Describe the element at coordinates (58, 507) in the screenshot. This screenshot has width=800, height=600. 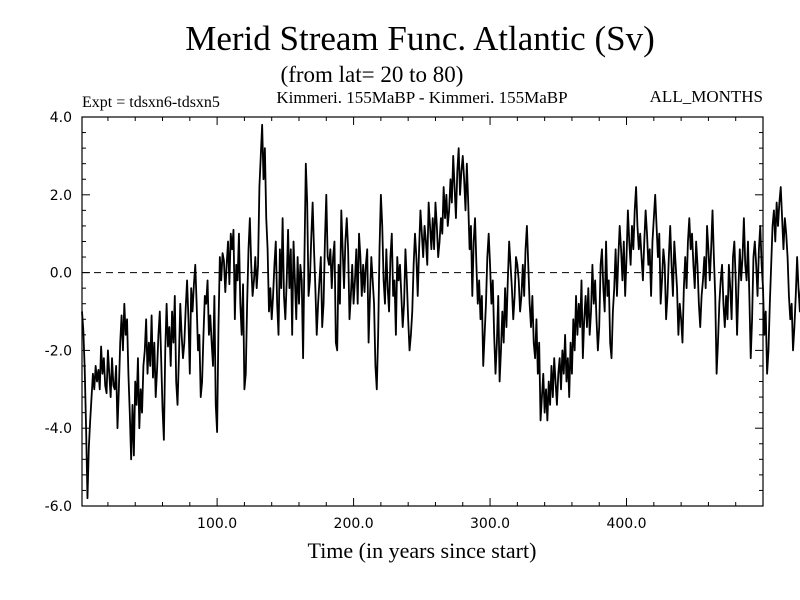
I see `y-tick-label: -6.0` at that location.